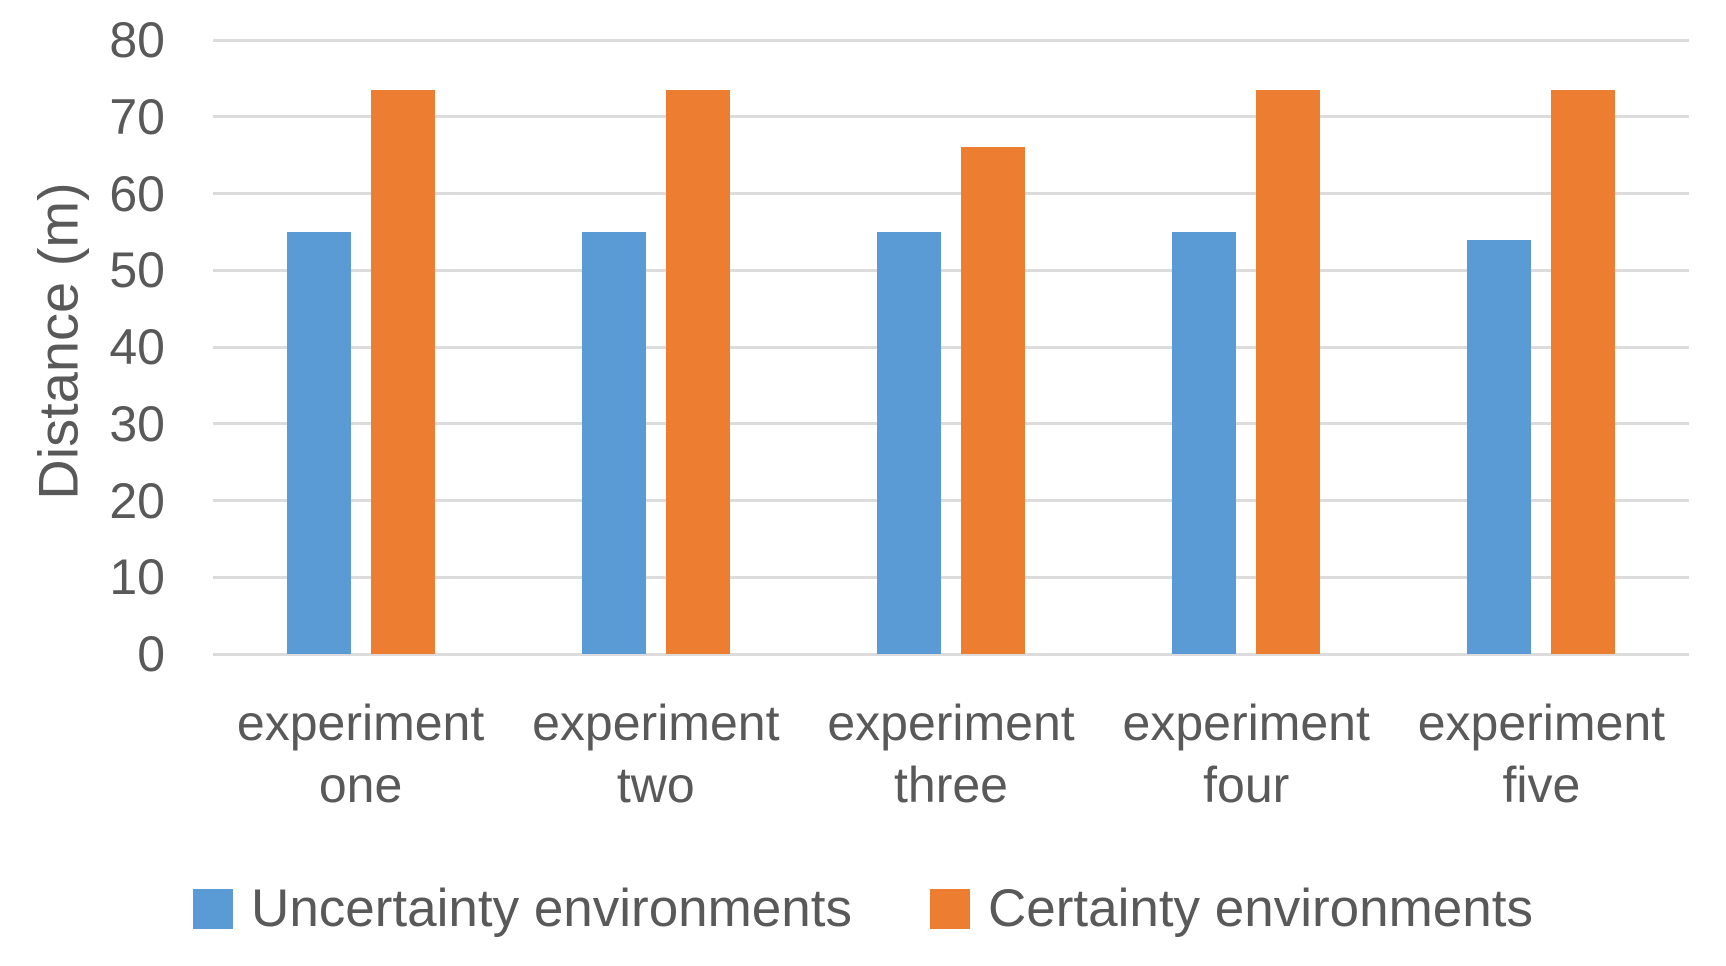 The image size is (1726, 966). I want to click on bar-uncertainty-experiment-four, so click(1204, 442).